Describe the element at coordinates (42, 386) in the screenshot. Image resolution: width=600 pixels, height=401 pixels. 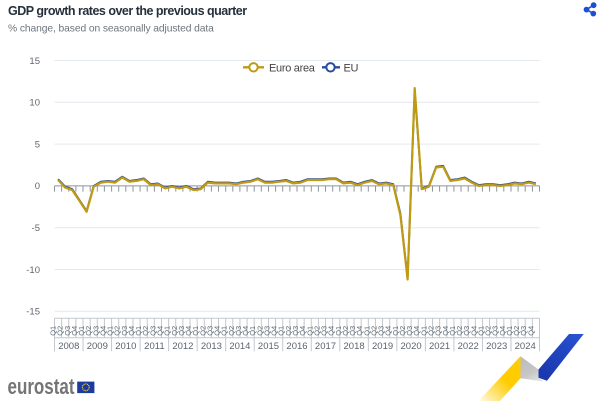
I see `svg-text: eurostat` at that location.